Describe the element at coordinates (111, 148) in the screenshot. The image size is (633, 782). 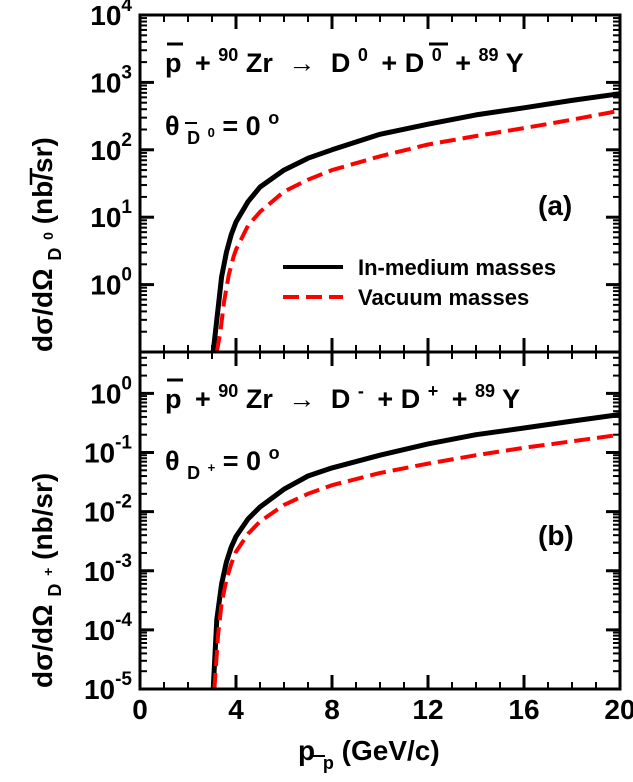
I see `y-tick-label: 10²` at that location.